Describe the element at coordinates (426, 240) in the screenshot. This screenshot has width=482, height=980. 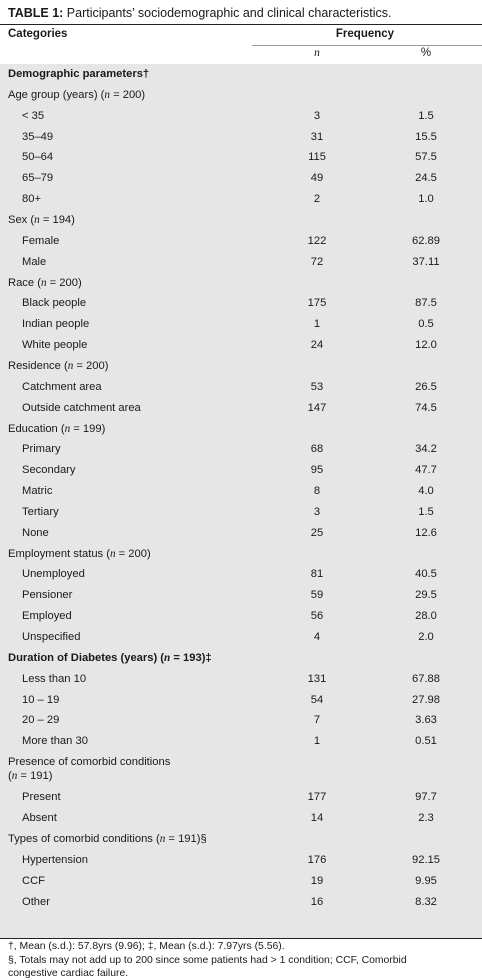
I see `row-percent: 62.89` at that location.